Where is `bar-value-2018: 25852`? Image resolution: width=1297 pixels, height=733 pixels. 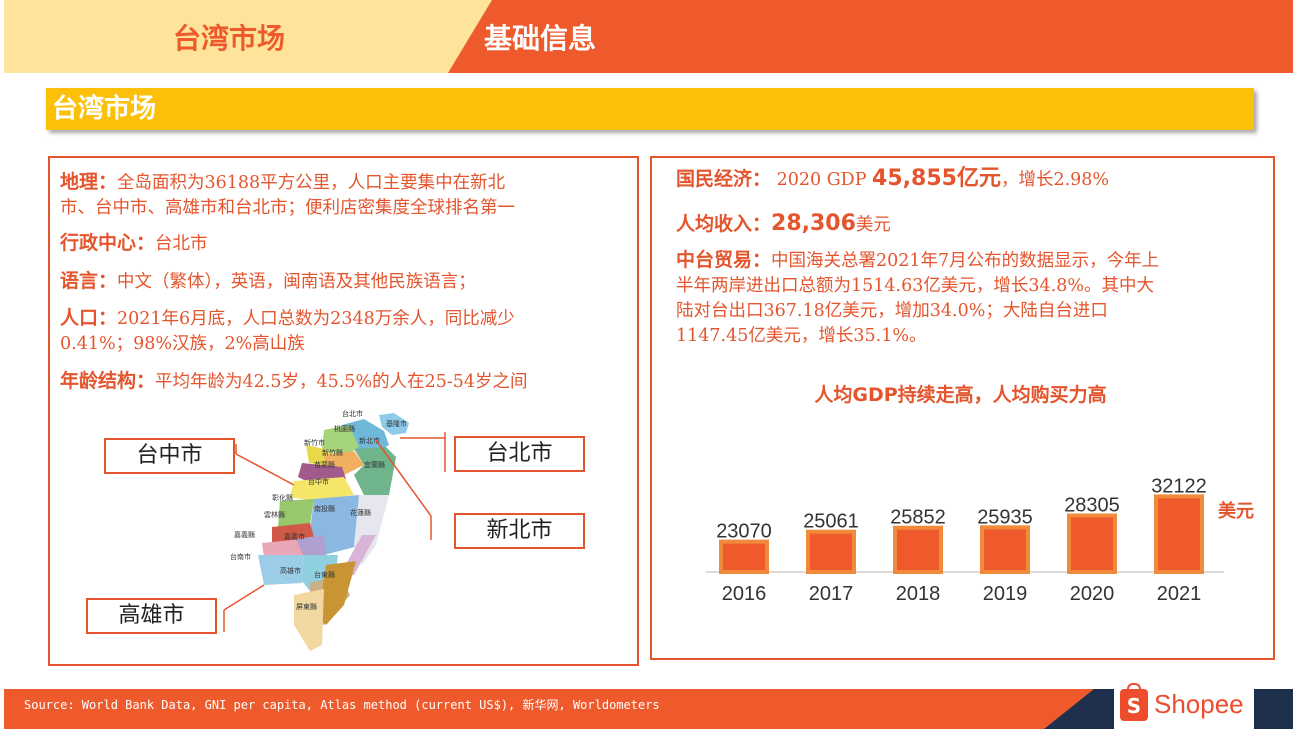
bar-value-2018: 25852 is located at coordinates (918, 518).